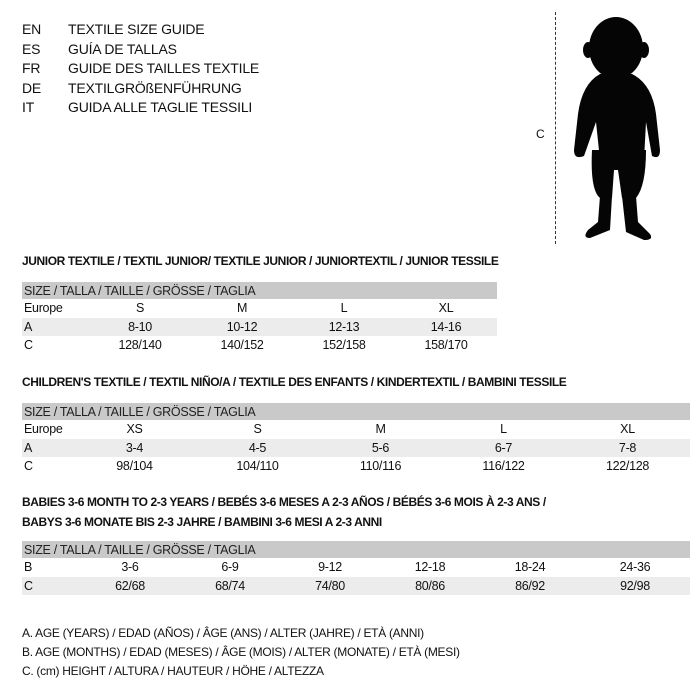  Describe the element at coordinates (329, 429) in the screenshot. I see `table-row: Europe XS S M L XL` at that location.